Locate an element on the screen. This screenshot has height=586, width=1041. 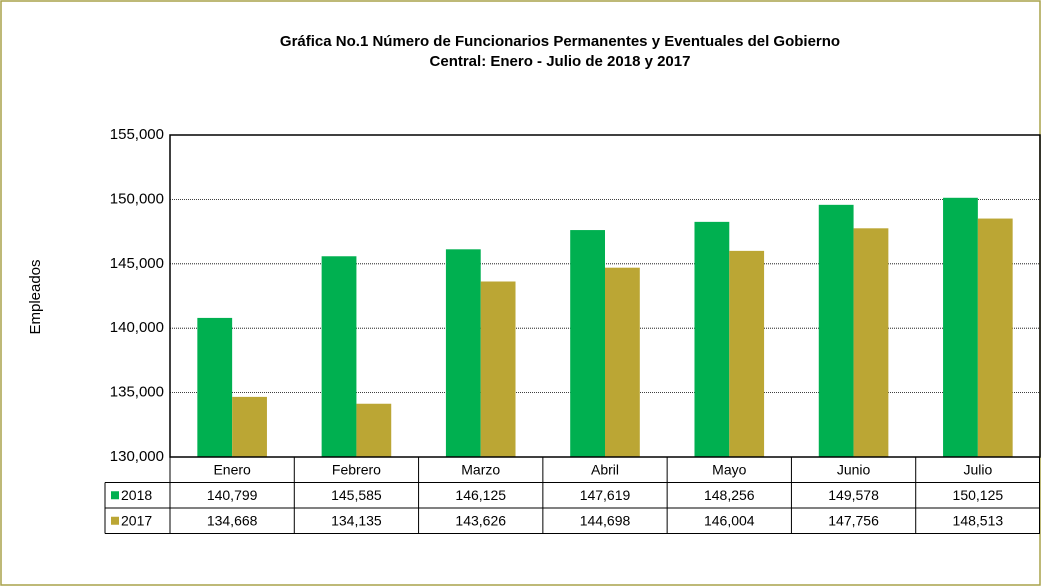
x-tick-label: Marzo is located at coordinates (480, 469).